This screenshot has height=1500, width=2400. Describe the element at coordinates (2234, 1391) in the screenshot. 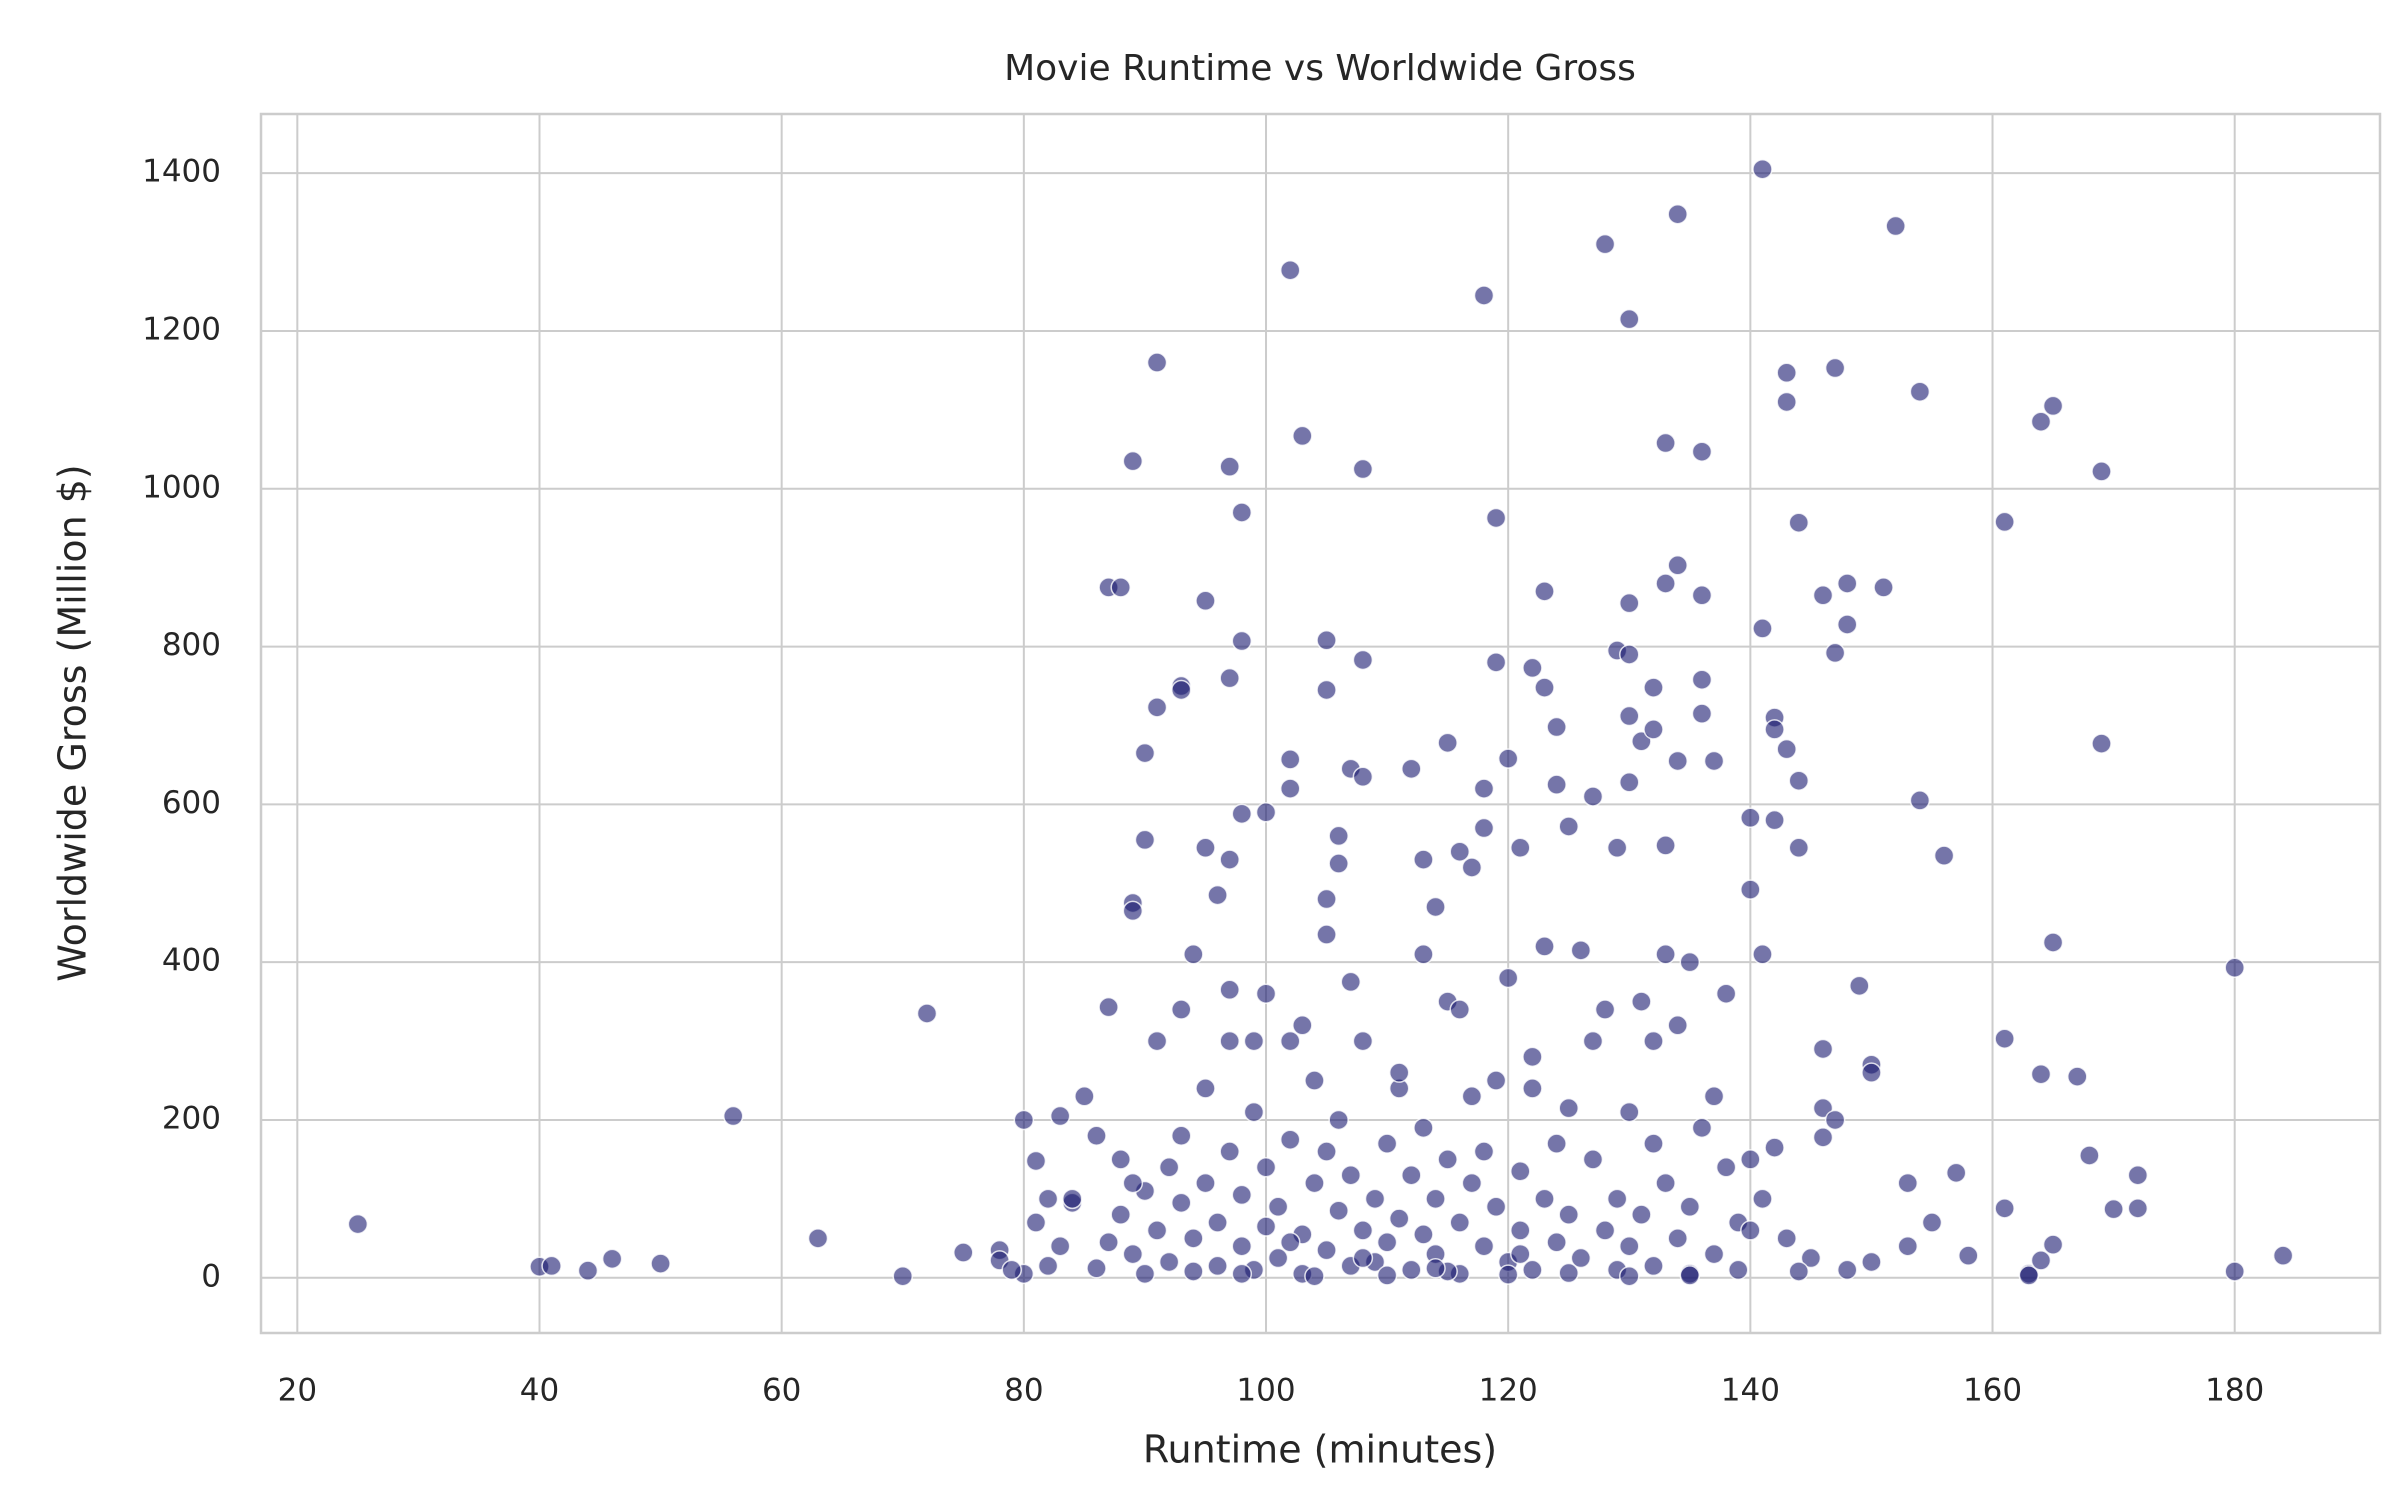

I see `x-tick-label: 180` at that location.